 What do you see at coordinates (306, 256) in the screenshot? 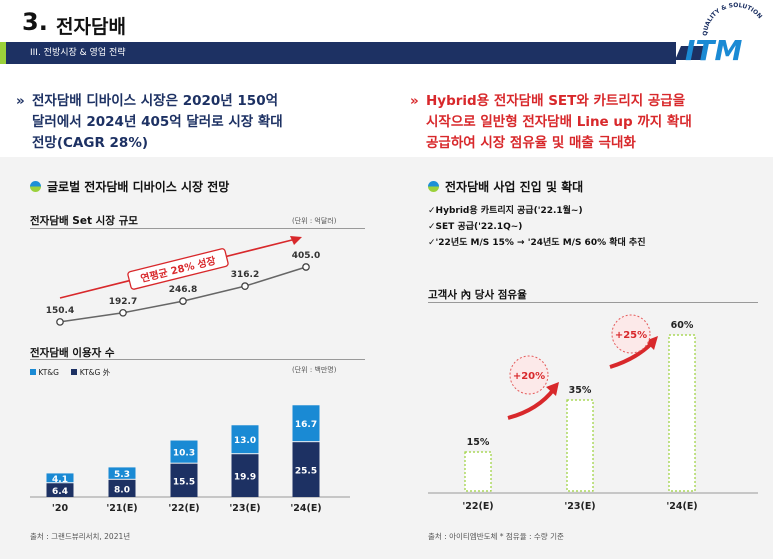
I see `data-label: 405.0` at bounding box center [306, 256].